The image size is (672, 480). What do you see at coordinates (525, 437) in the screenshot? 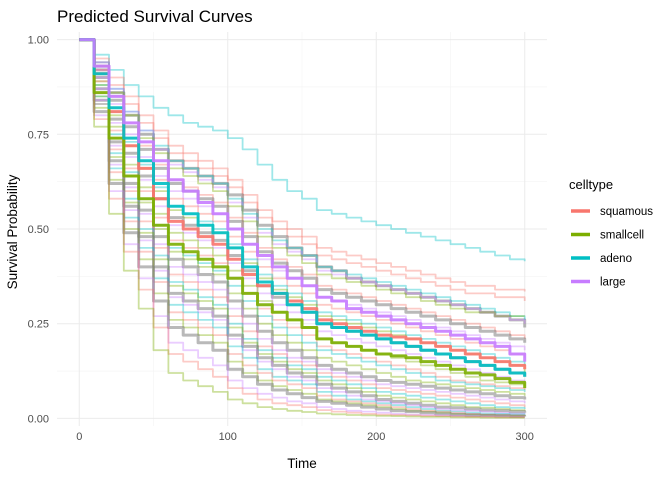
I see `x-tick-label: 300` at bounding box center [525, 437].